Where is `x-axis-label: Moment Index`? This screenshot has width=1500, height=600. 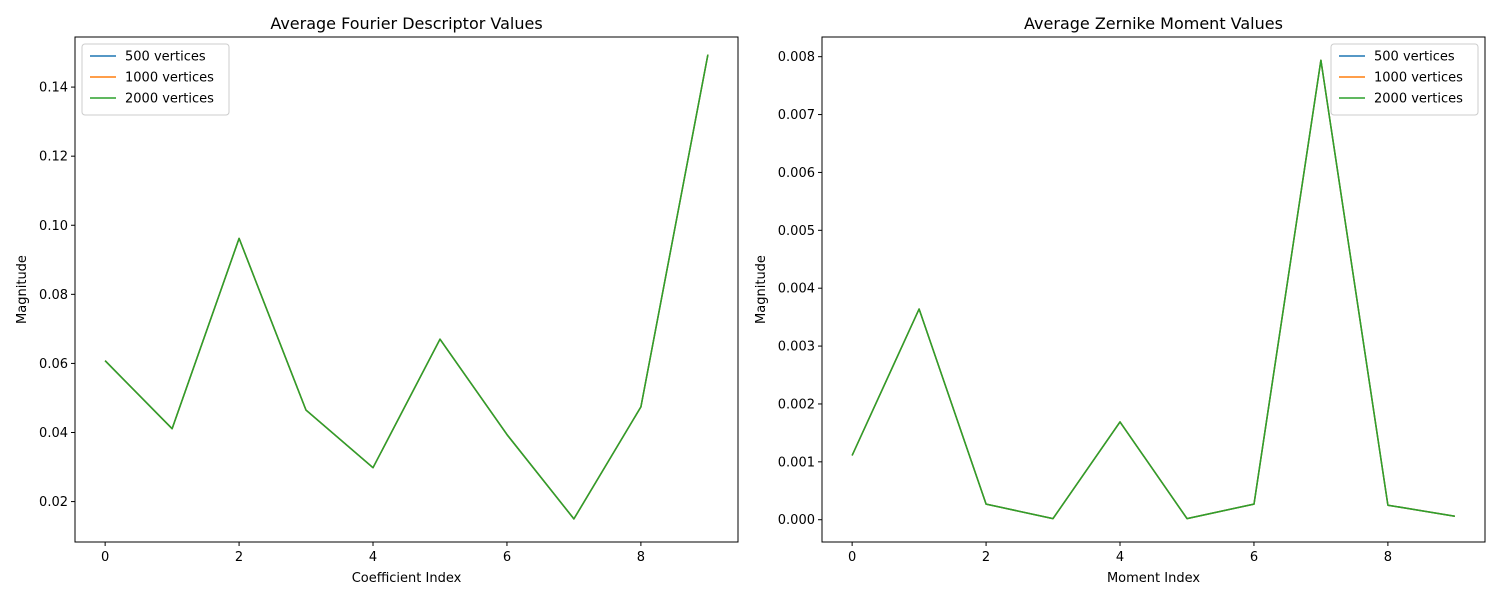
x-axis-label: Moment Index is located at coordinates (1153, 578).